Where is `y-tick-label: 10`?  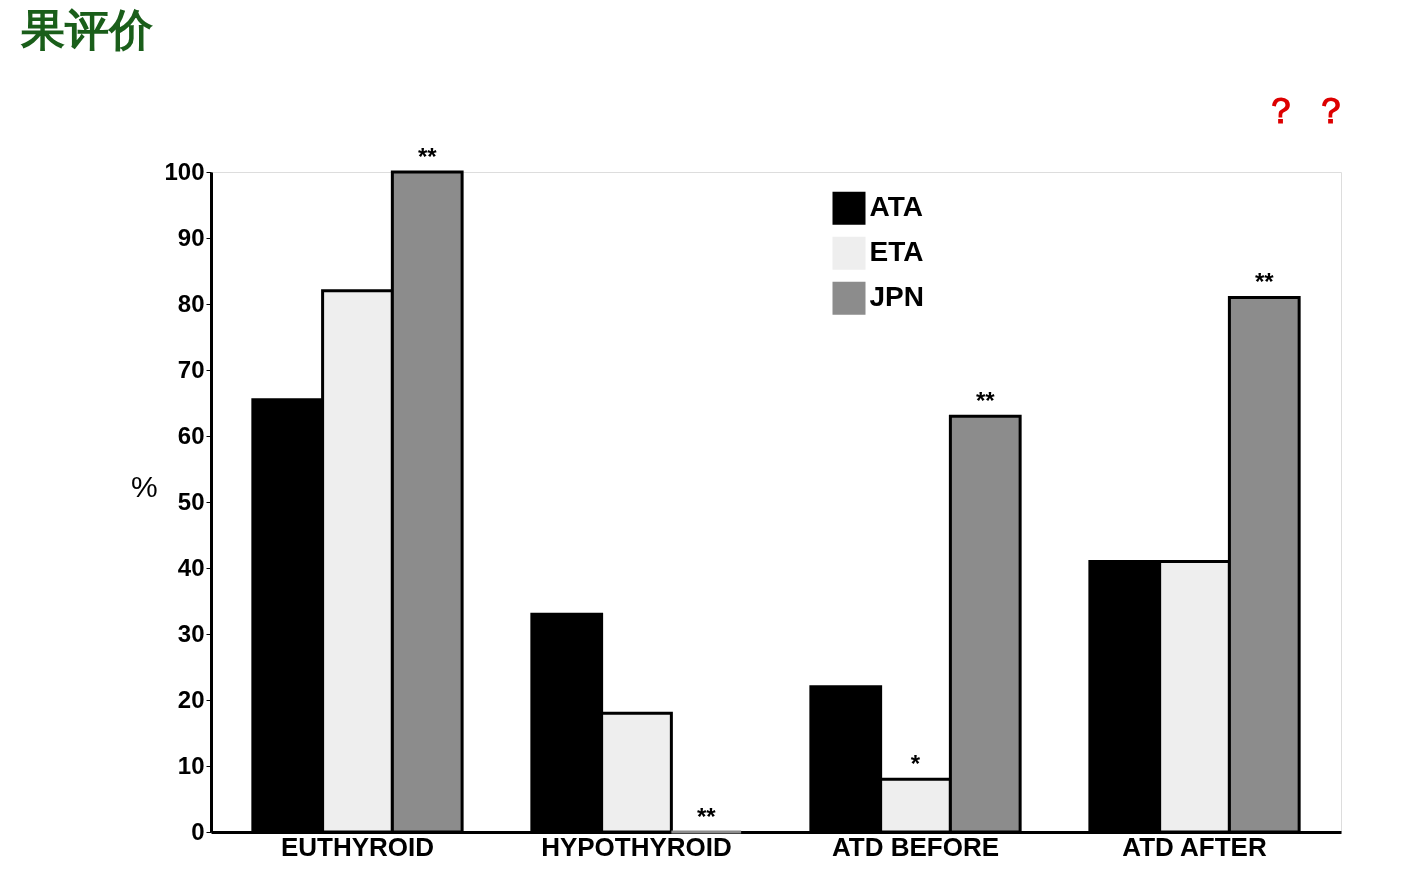
y-tick-label: 10 is located at coordinates (191, 765).